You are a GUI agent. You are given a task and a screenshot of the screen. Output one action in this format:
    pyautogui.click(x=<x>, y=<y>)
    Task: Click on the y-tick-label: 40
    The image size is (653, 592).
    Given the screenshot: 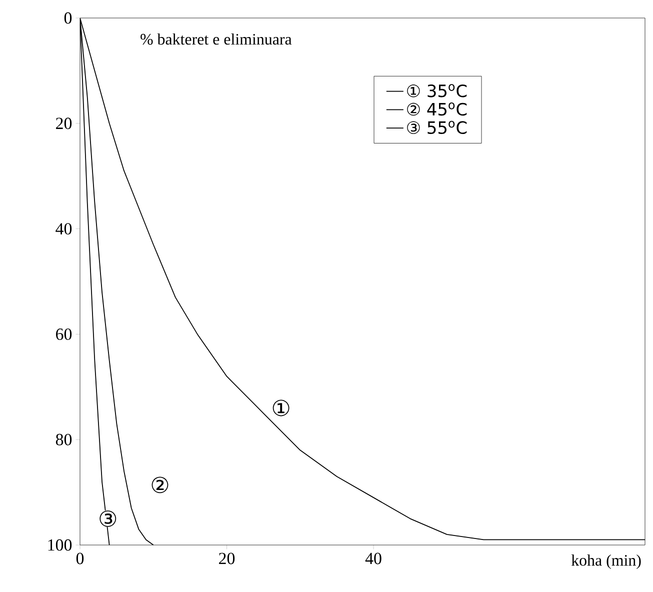 What is the action you would take?
    pyautogui.click(x=64, y=229)
    